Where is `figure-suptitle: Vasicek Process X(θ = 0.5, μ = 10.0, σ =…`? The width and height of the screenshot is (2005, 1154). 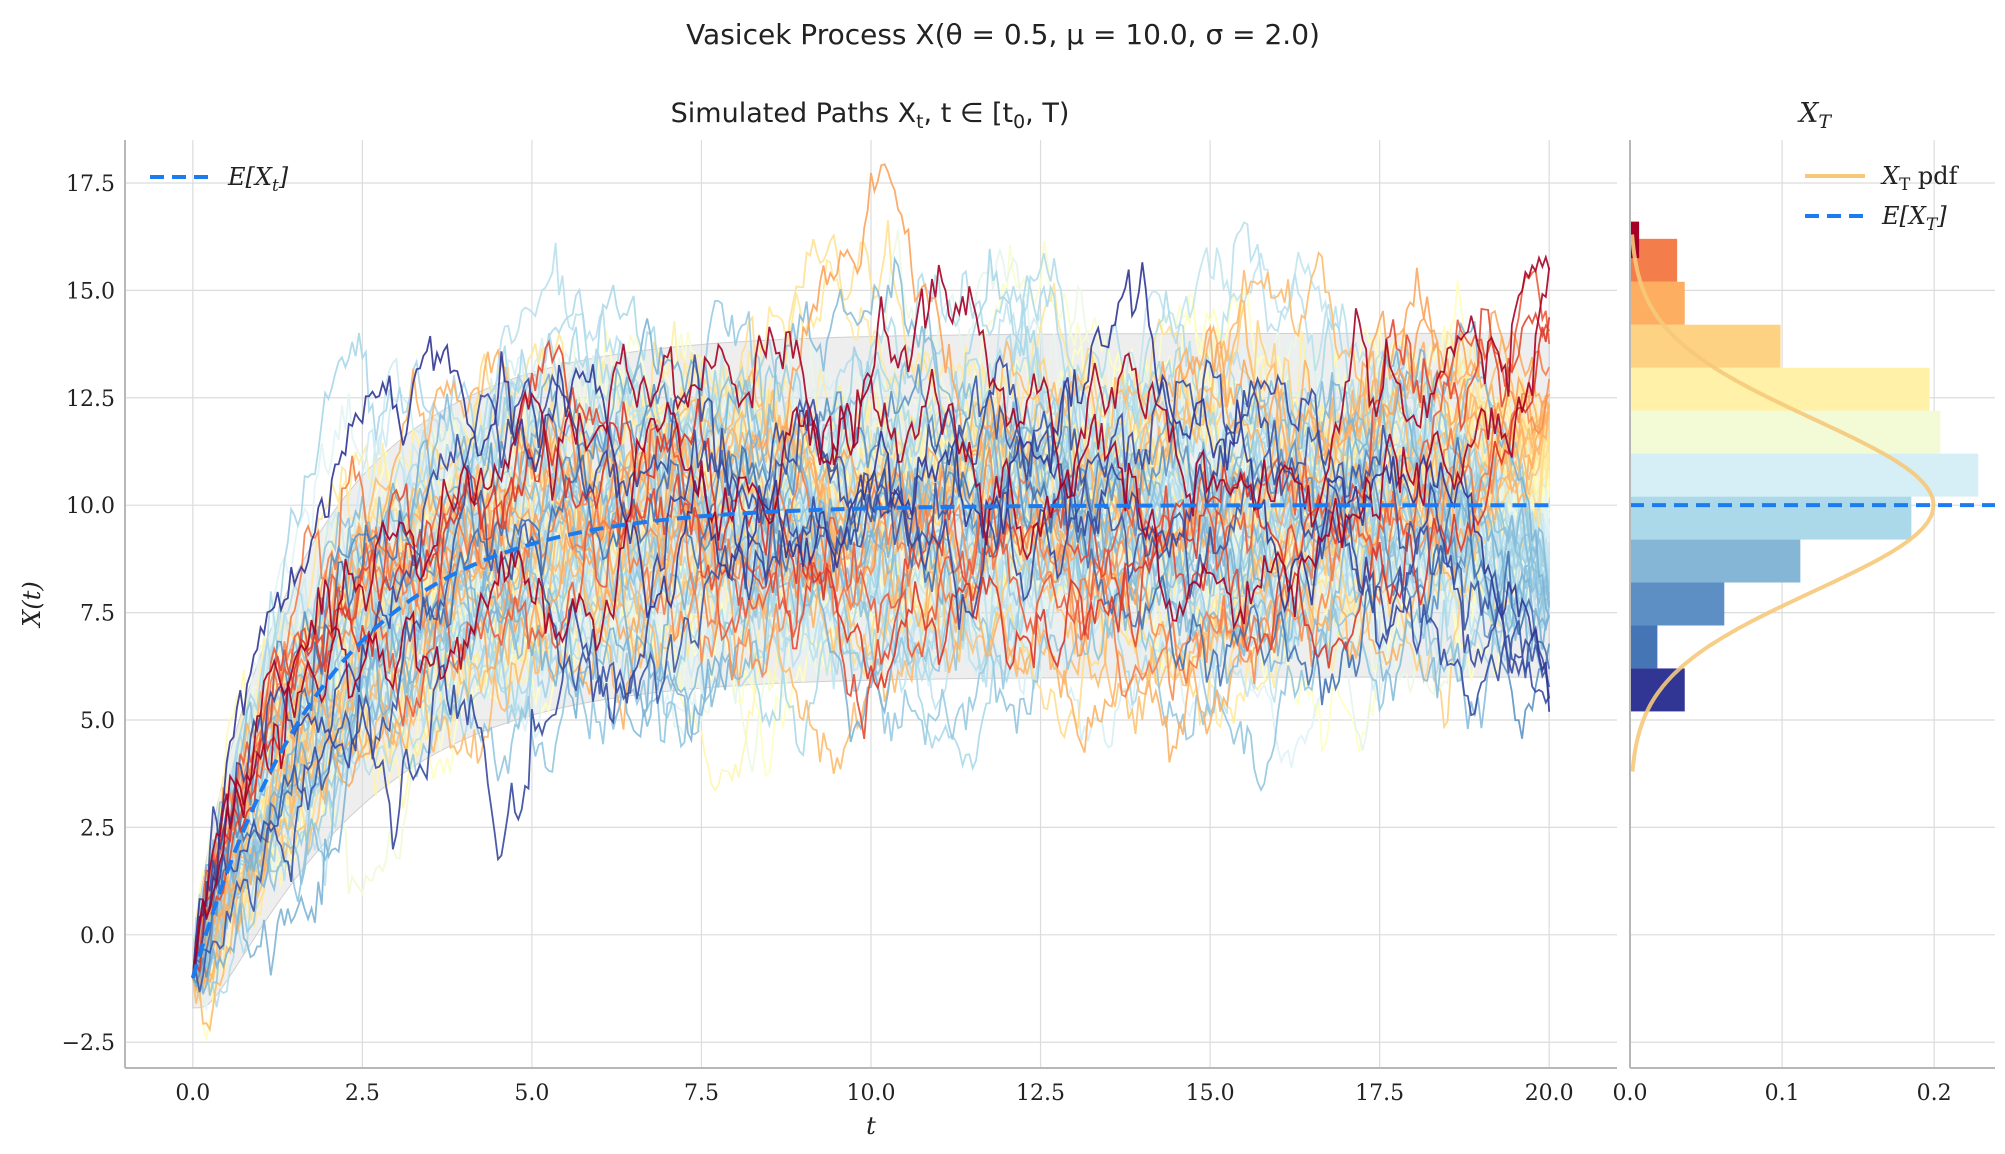
figure-suptitle: Vasicek Process X(θ = 0.5, μ = 10.0, σ =… is located at coordinates (1003, 34).